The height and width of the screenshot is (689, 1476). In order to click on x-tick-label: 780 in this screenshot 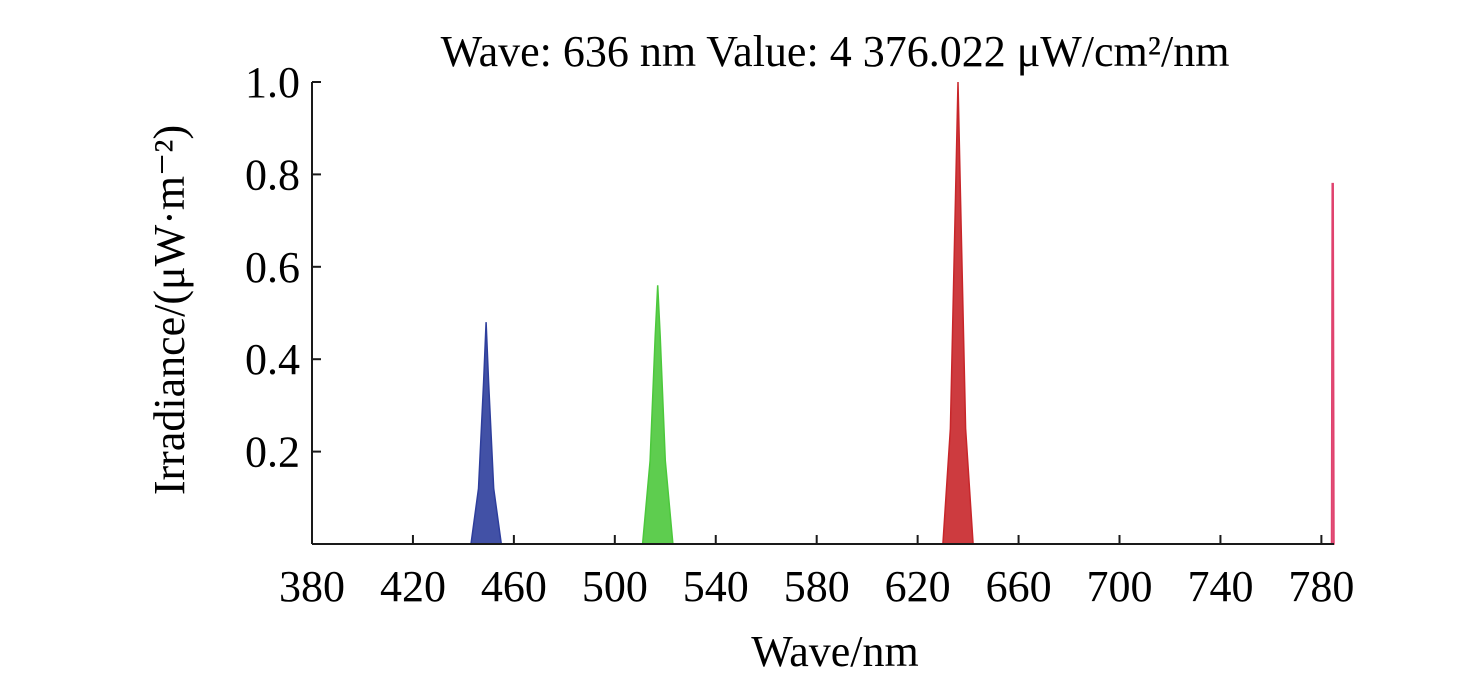, I will do `click(1321, 586)`.